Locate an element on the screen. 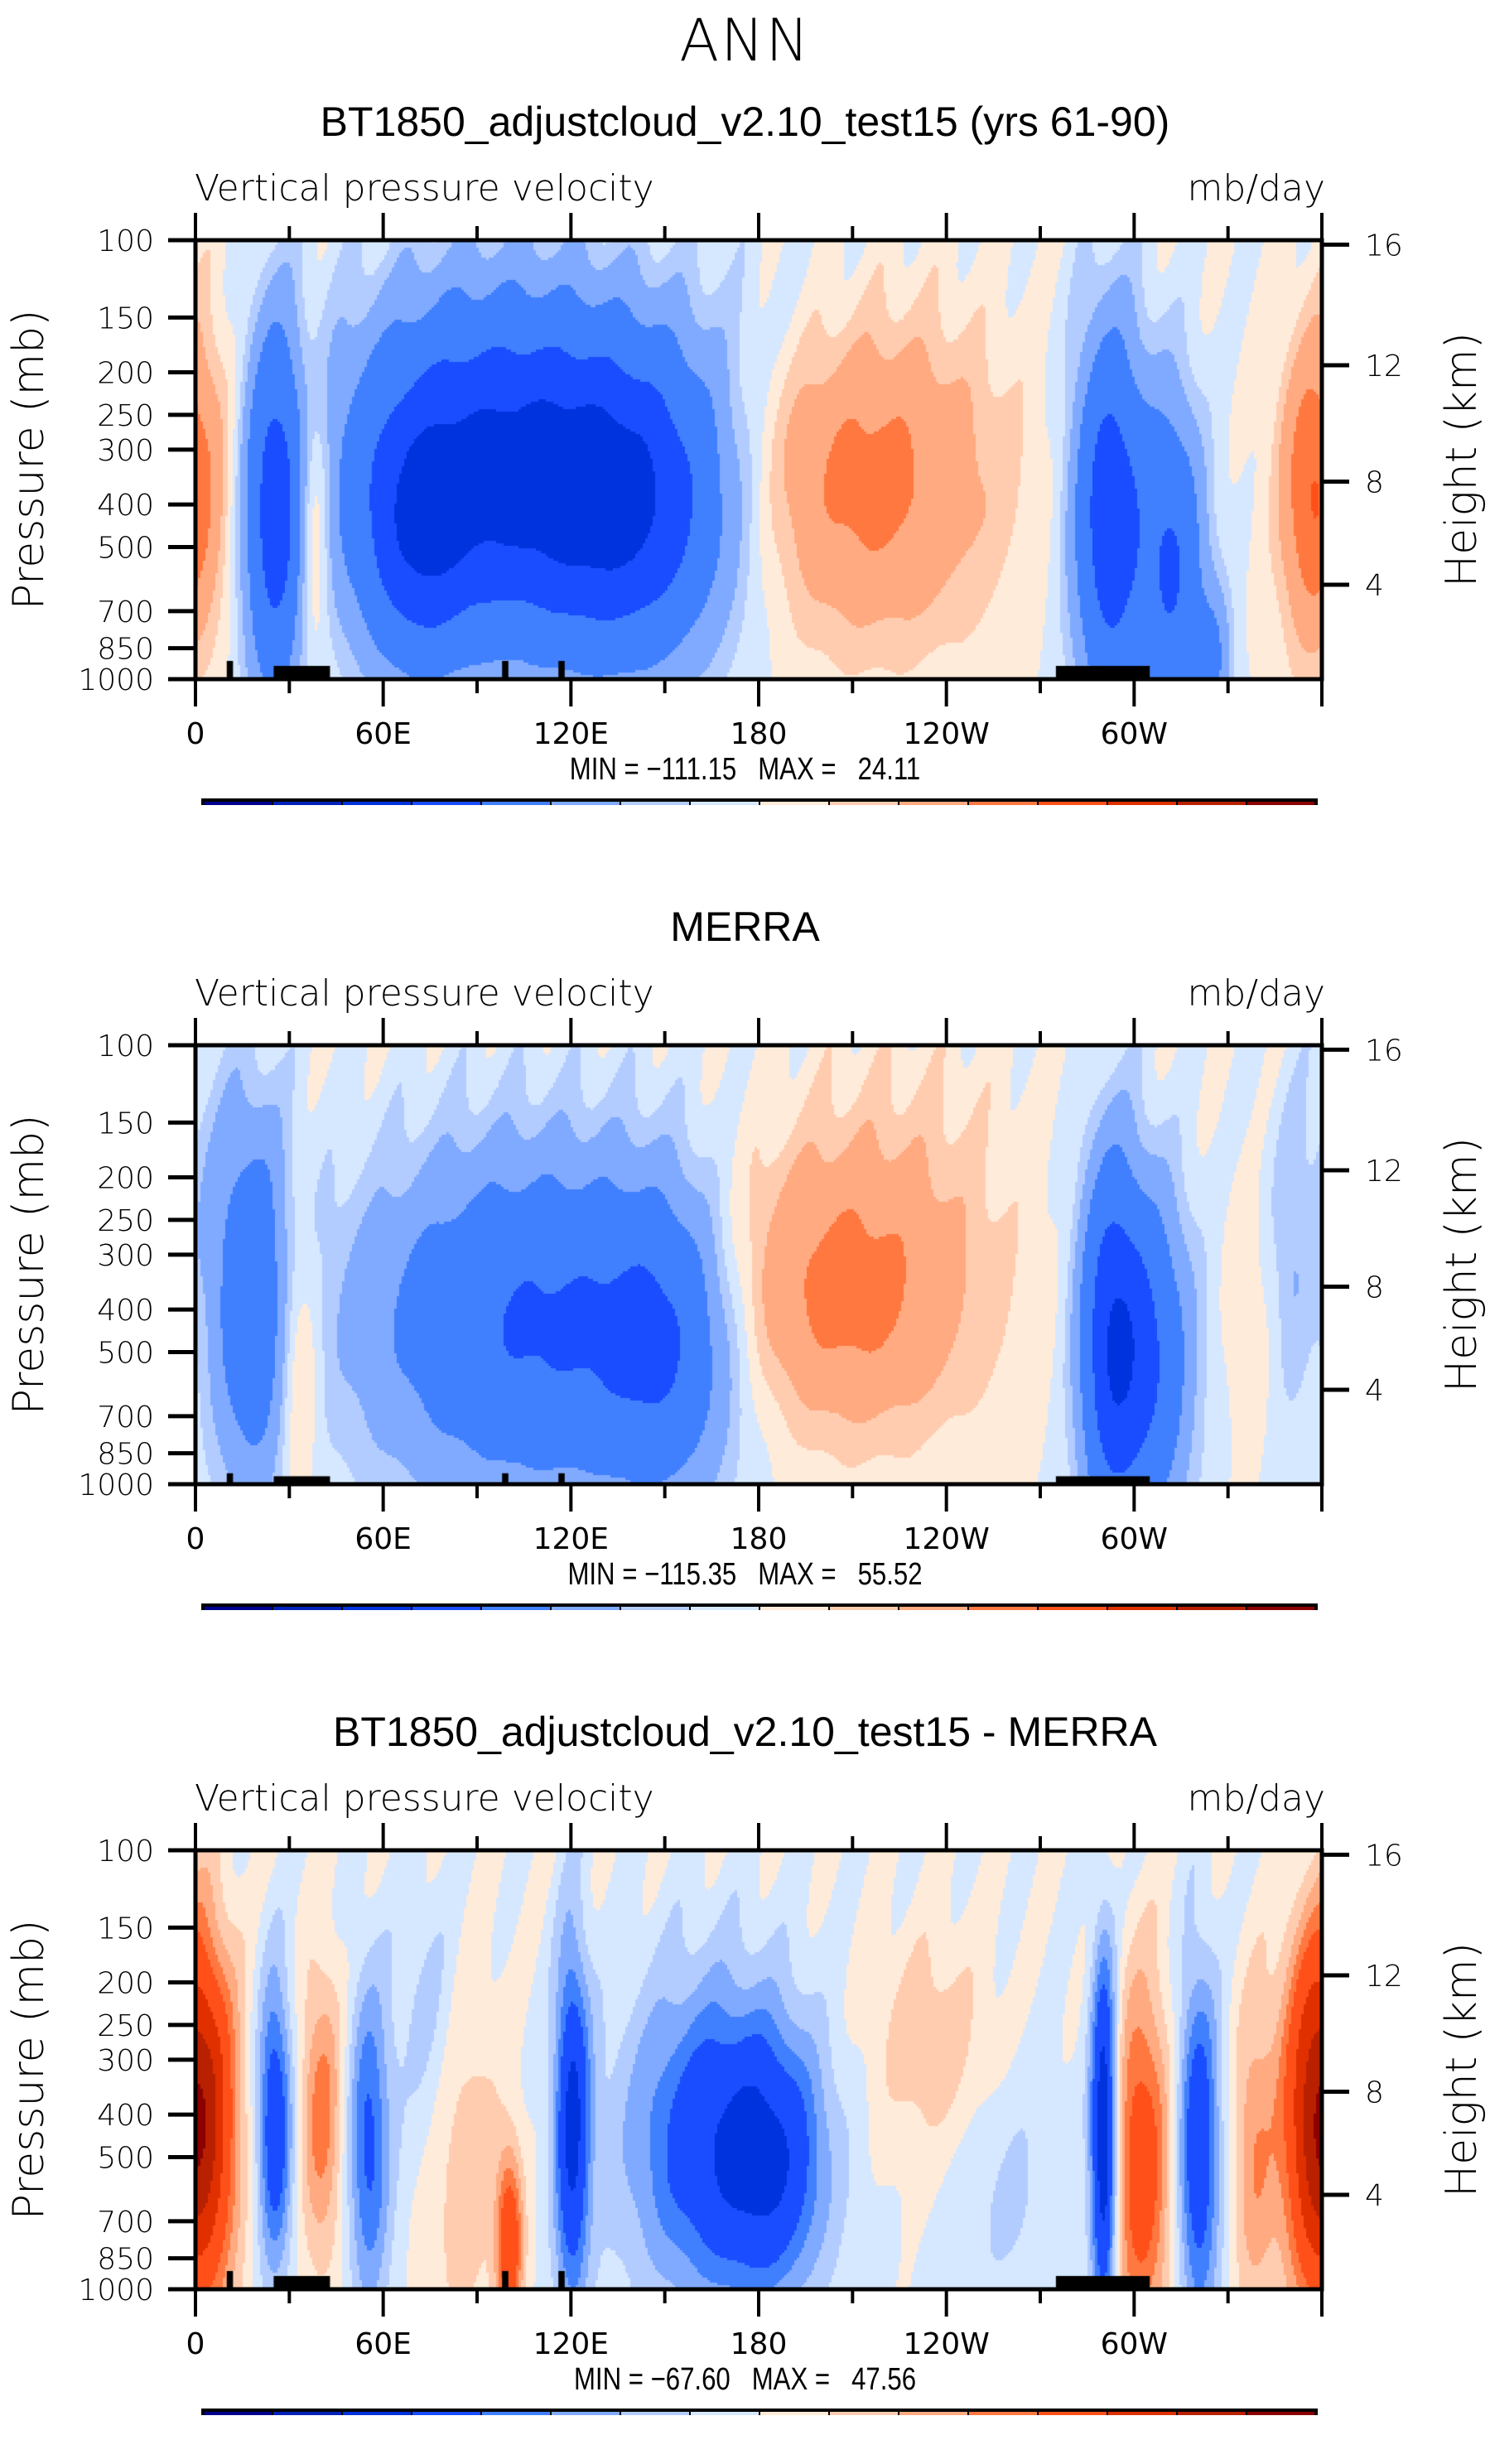  min-max-label: MIN = −115.35 MAX = 55.52 is located at coordinates (745, 1574).